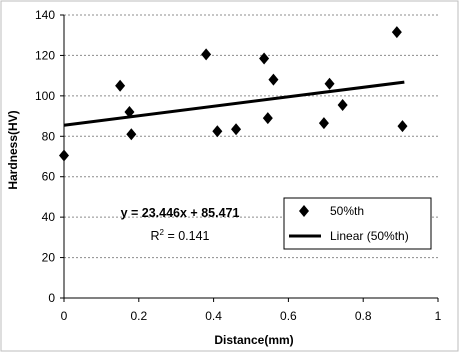 The image size is (459, 357). Describe the element at coordinates (13, 149) in the screenshot. I see `y-axis-title: Hardness(HV)` at that location.